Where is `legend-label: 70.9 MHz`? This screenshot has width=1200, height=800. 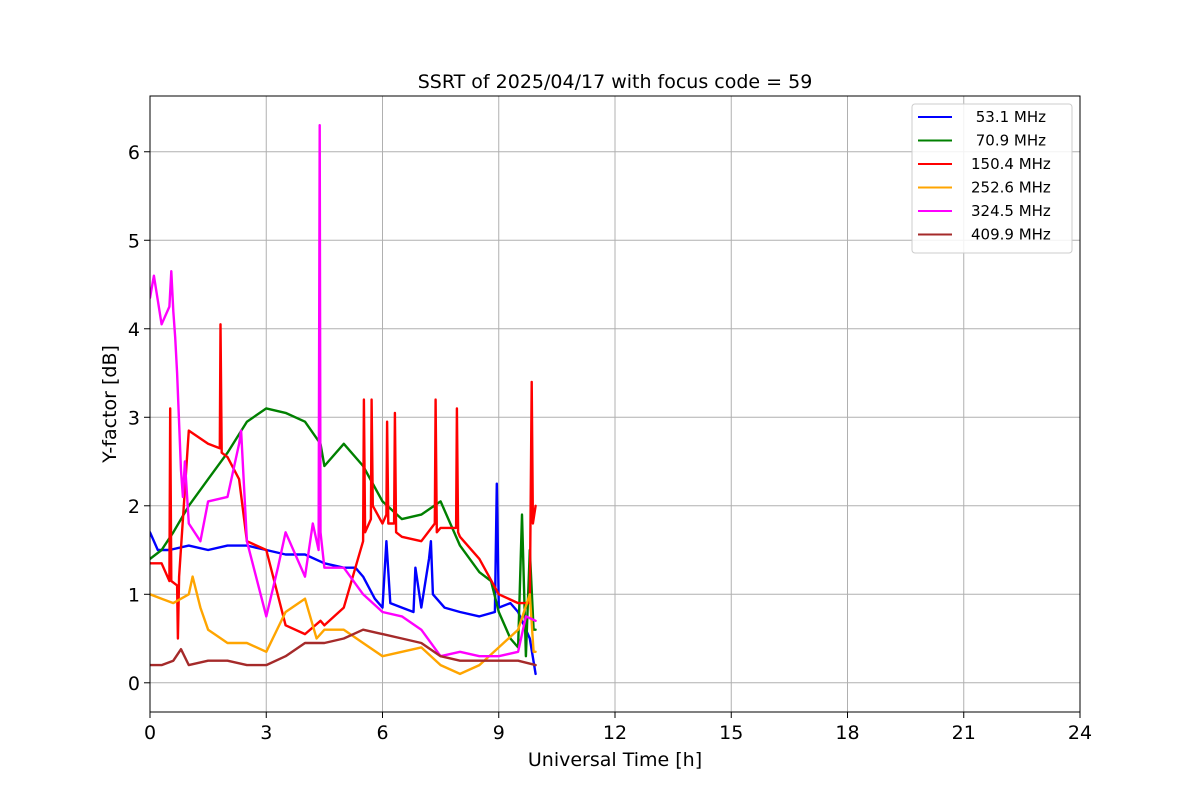
legend-label: 70.9 MHz is located at coordinates (1008, 141).